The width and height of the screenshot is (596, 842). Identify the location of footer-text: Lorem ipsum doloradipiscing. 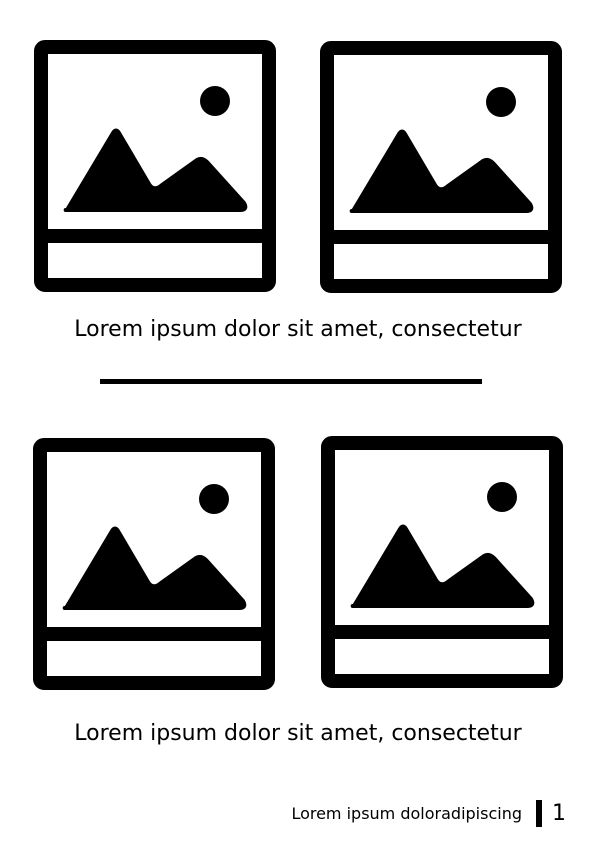
(406, 813).